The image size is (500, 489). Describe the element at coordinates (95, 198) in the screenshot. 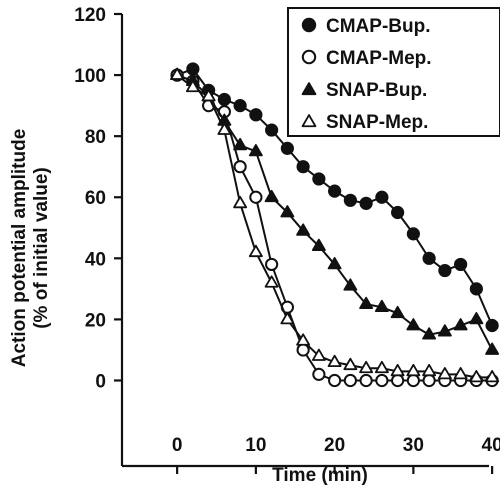

I see `y-tick-label: 60` at that location.